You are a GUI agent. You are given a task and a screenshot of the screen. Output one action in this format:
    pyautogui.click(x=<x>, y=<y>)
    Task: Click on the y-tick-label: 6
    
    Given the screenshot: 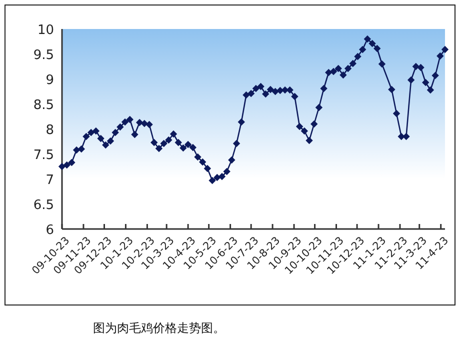 What is the action you would take?
    pyautogui.click(x=50, y=230)
    